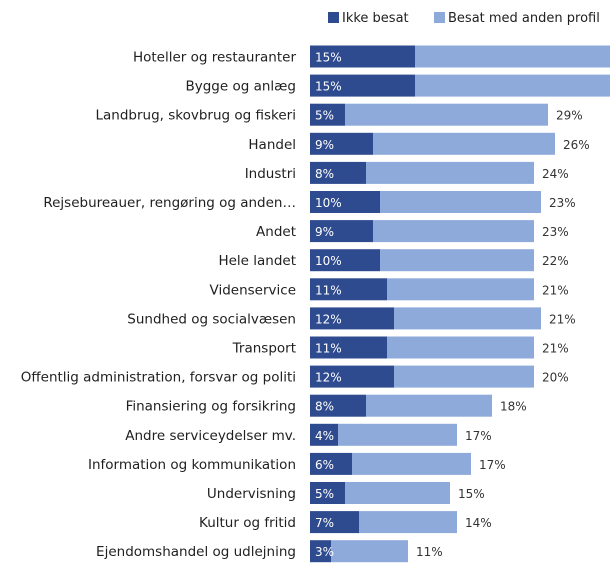  What do you see at coordinates (555, 261) in the screenshot?
I see `data-label-besat-med-anden-profil: 22%` at bounding box center [555, 261].